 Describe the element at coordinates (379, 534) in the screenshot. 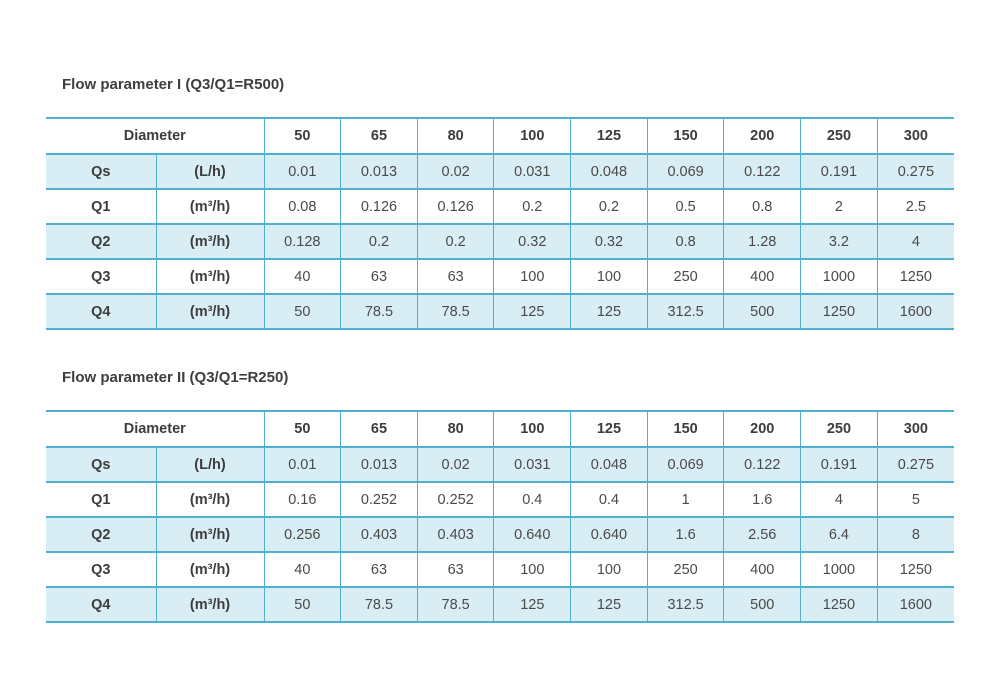

I see `value-cell: 0.403` at that location.